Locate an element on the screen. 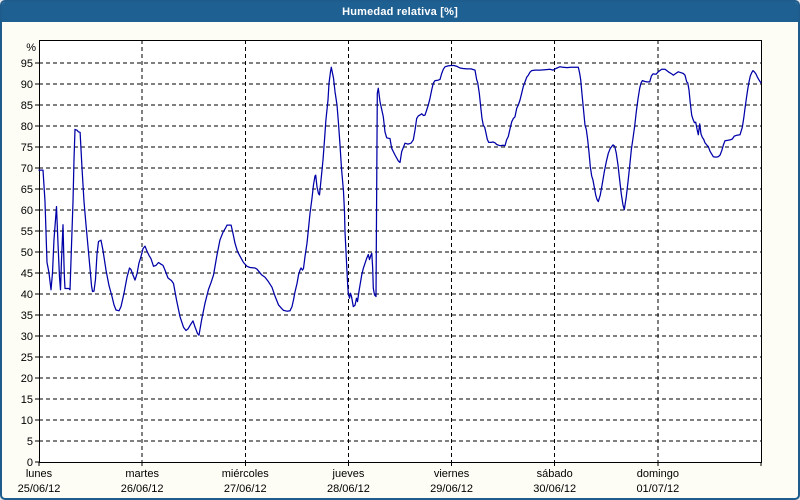  day-date-label: 29/06/12 is located at coordinates (451, 489).